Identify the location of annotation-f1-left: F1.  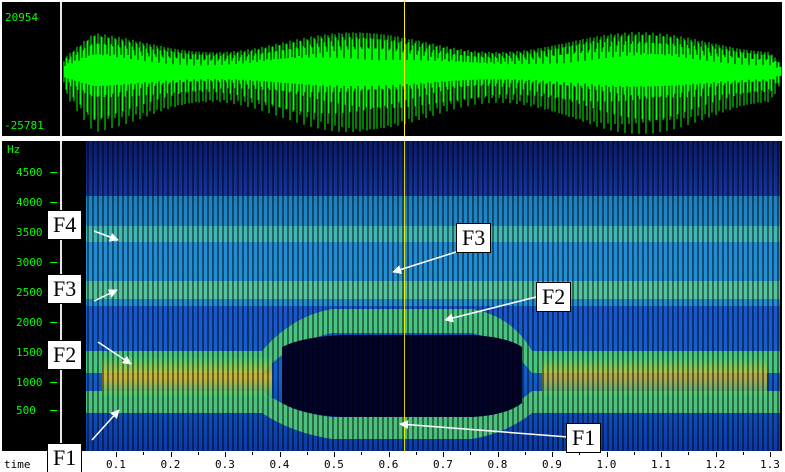
(65, 457).